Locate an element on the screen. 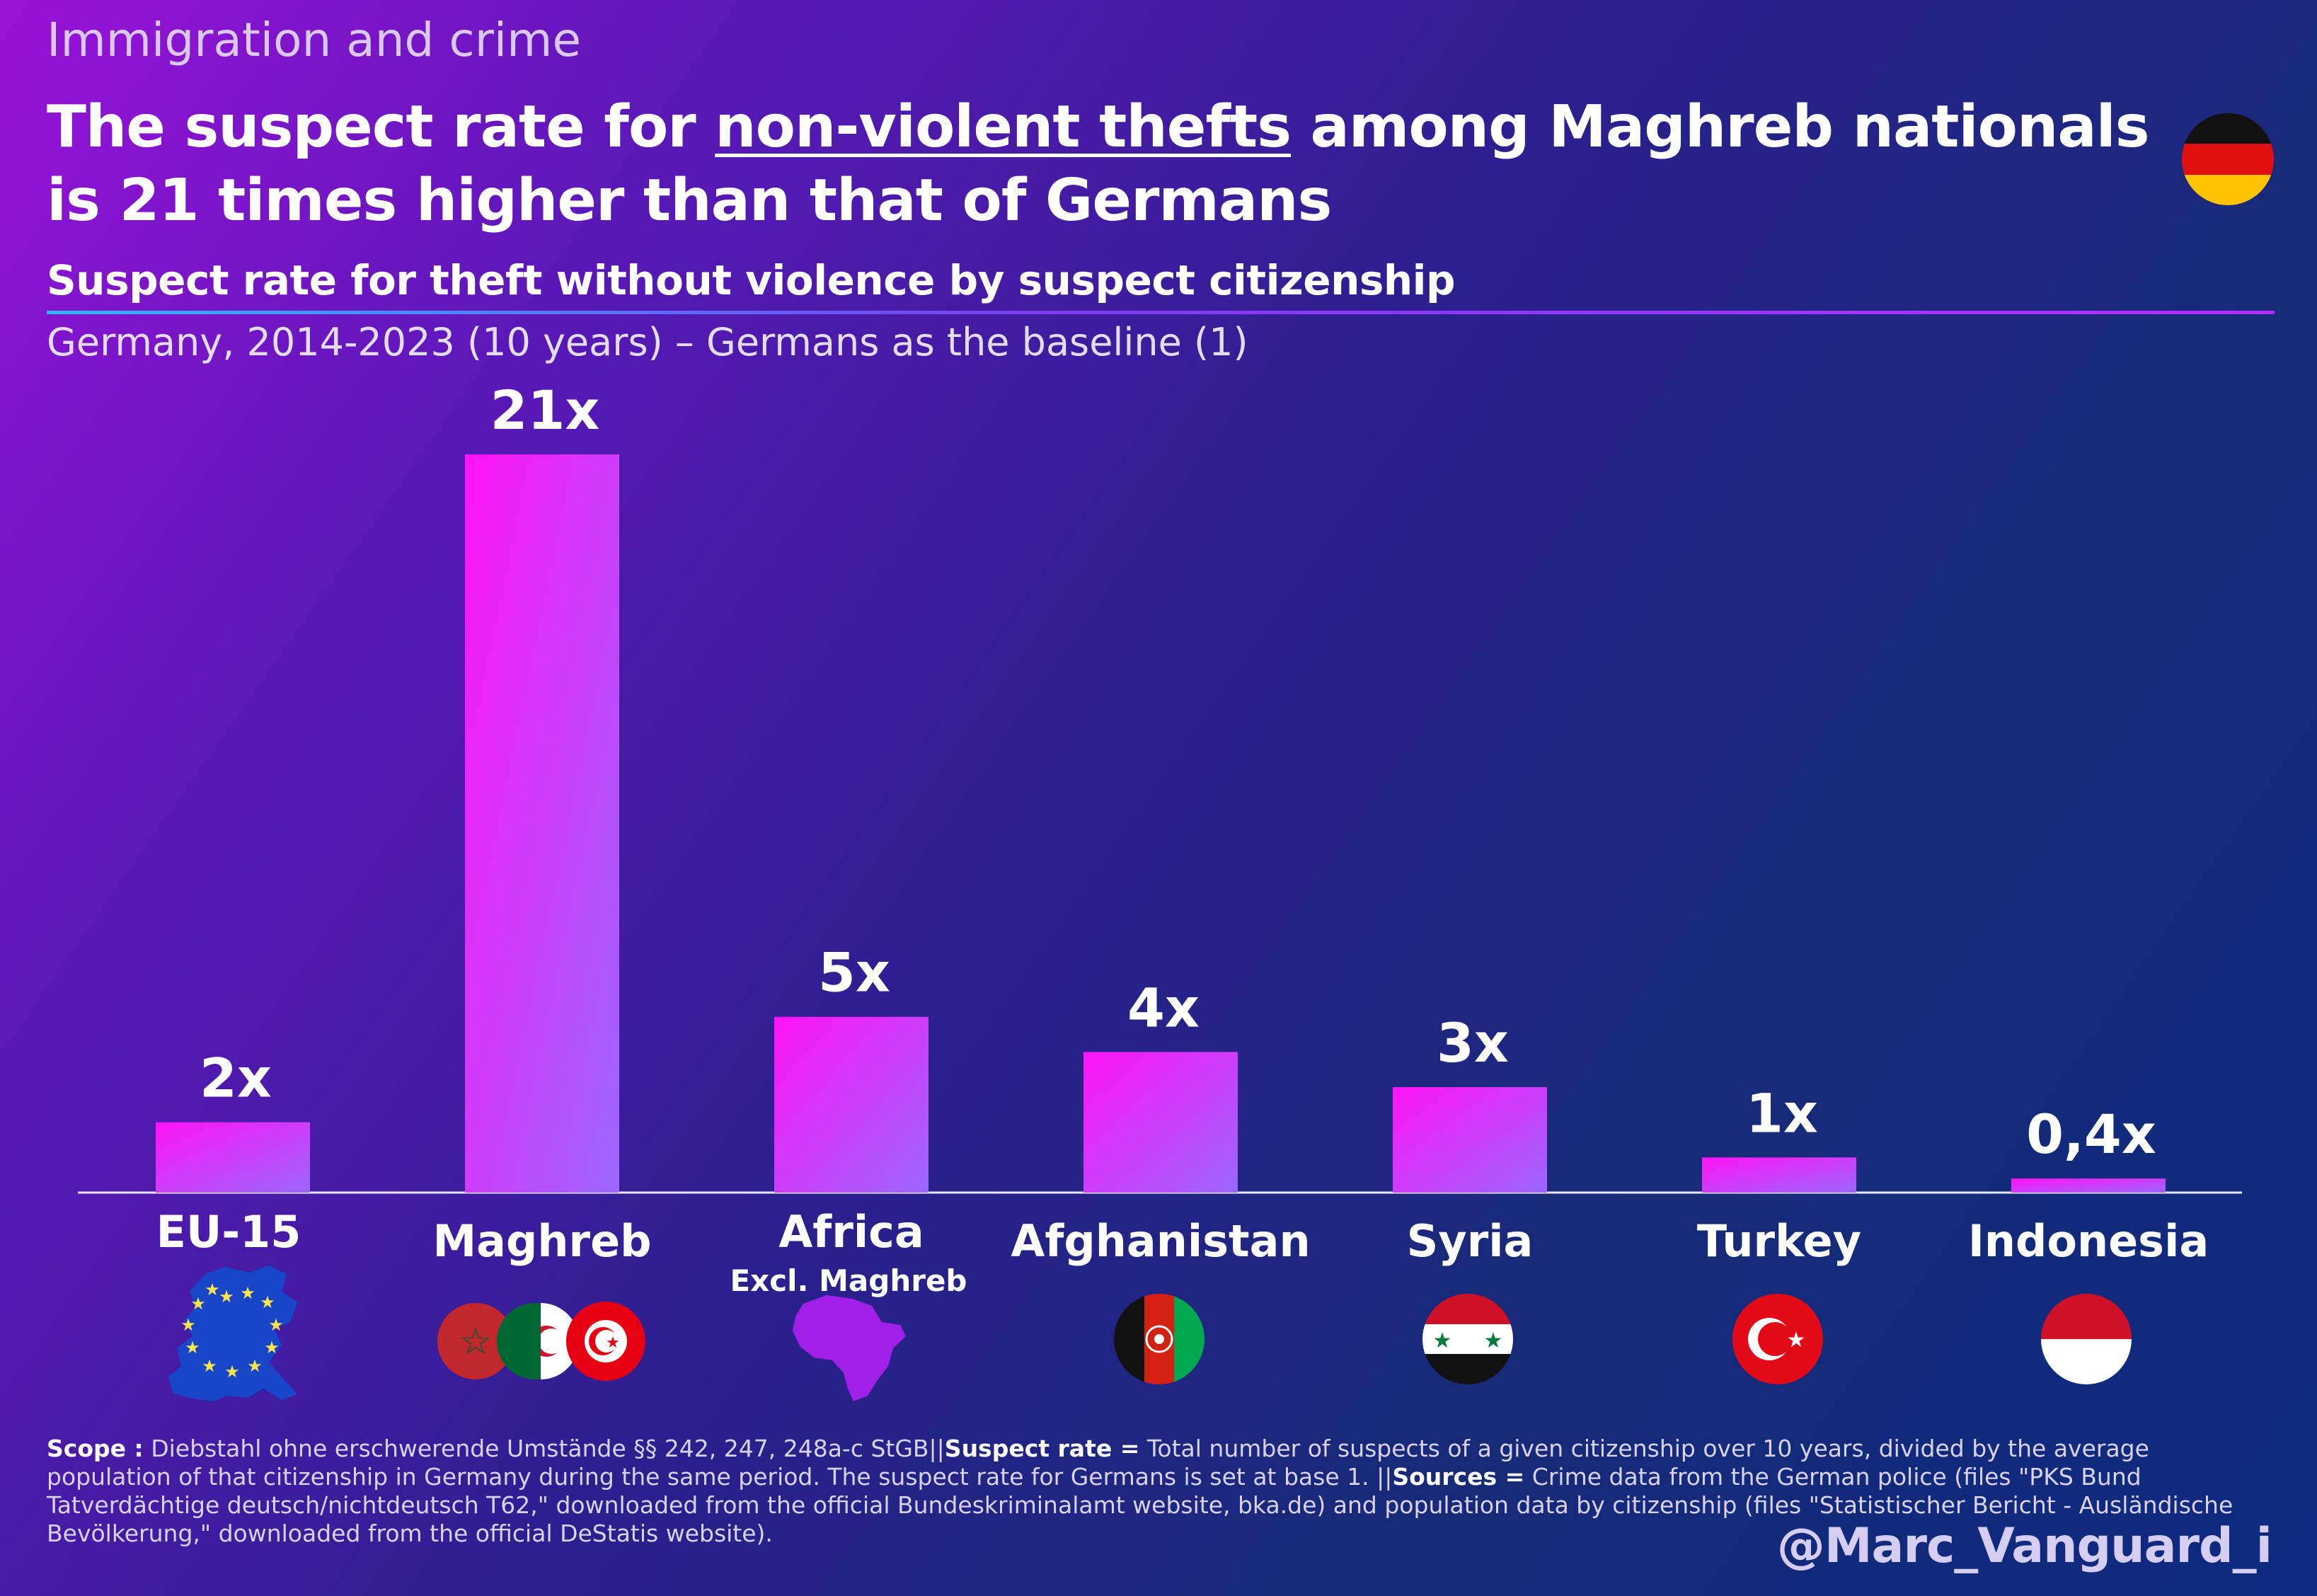  data-label: 21x is located at coordinates (545, 410).